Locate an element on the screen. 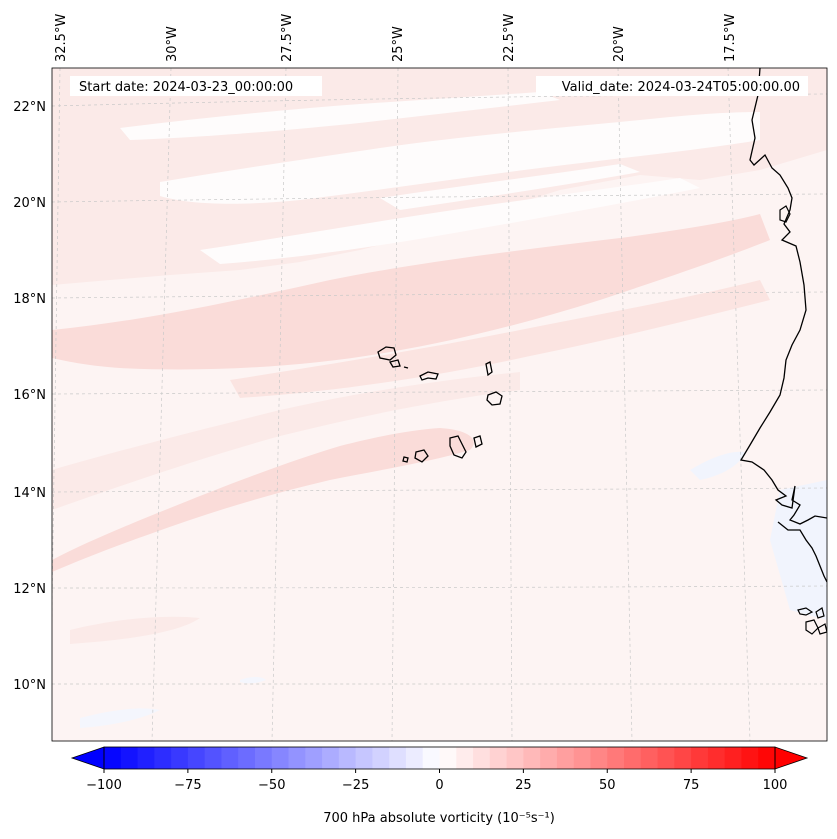 This screenshot has width=837, height=839. valid-date-label: Valid_date: 2024-03-24T05:00:00.00 is located at coordinates (681, 87).